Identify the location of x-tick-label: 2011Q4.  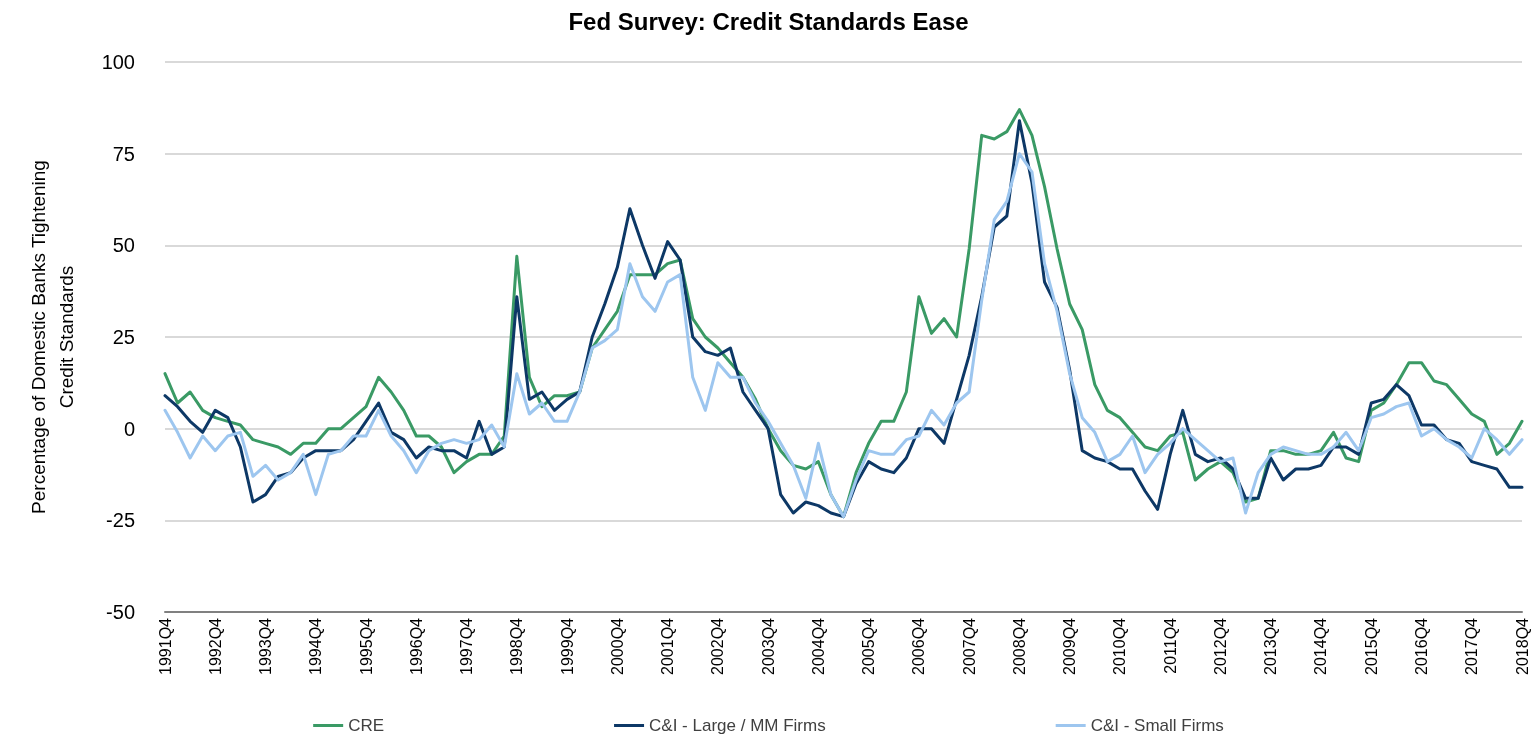
(1170, 645).